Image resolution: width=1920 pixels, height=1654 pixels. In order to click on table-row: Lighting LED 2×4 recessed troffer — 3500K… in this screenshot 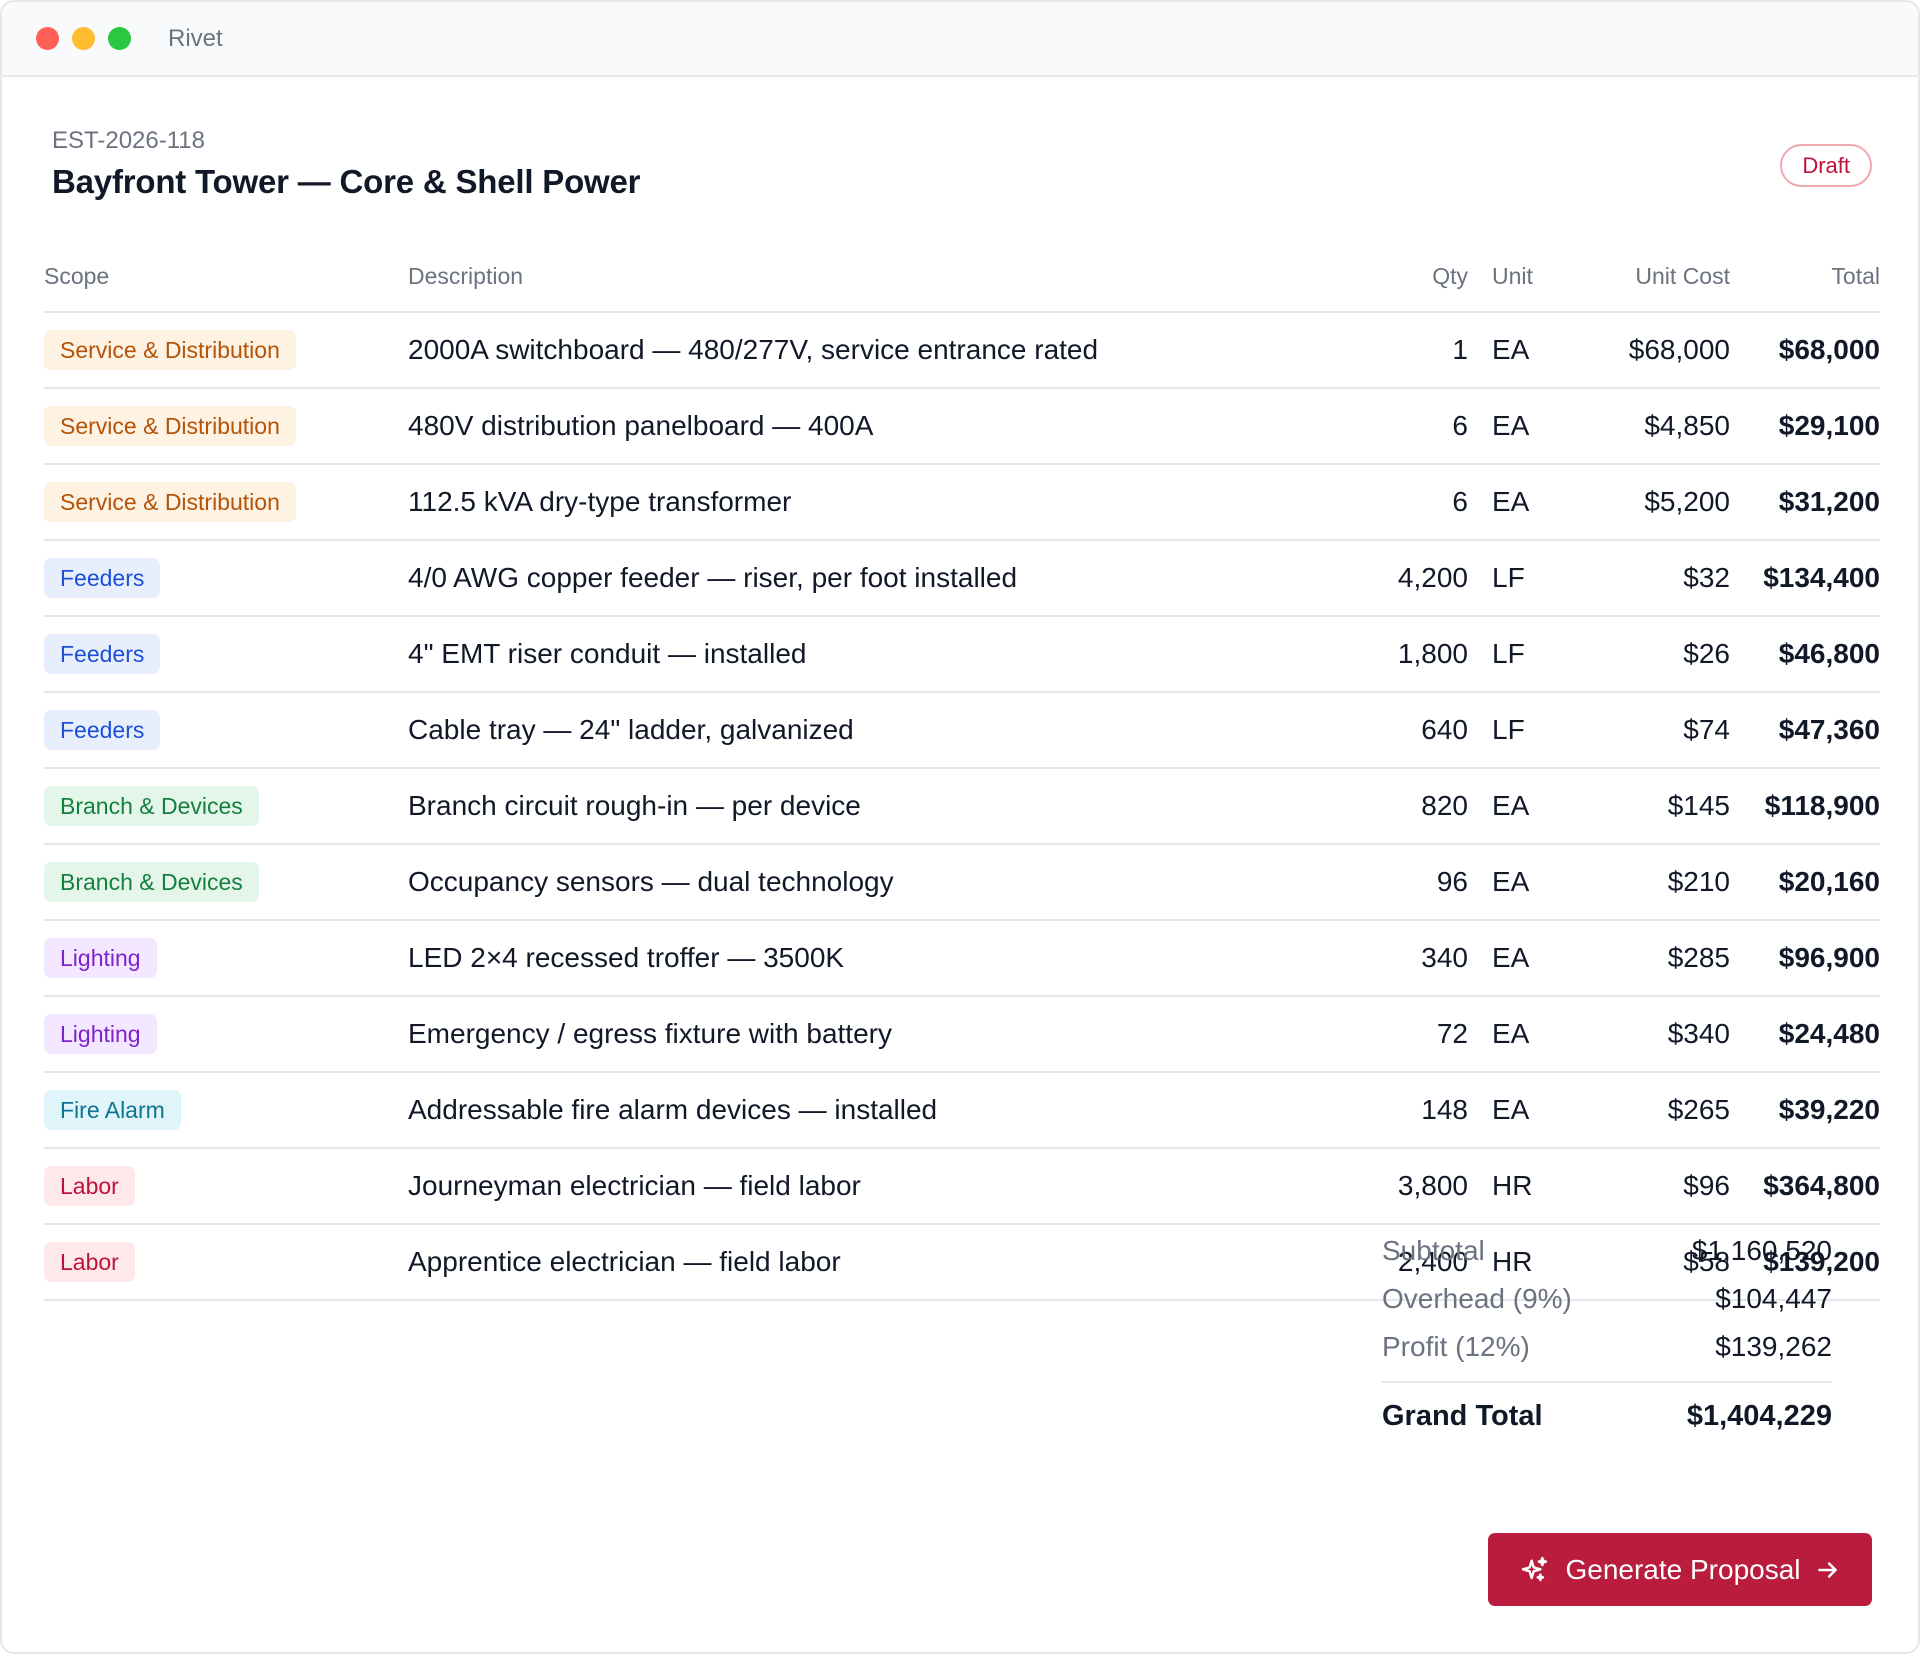, I will do `click(962, 958)`.